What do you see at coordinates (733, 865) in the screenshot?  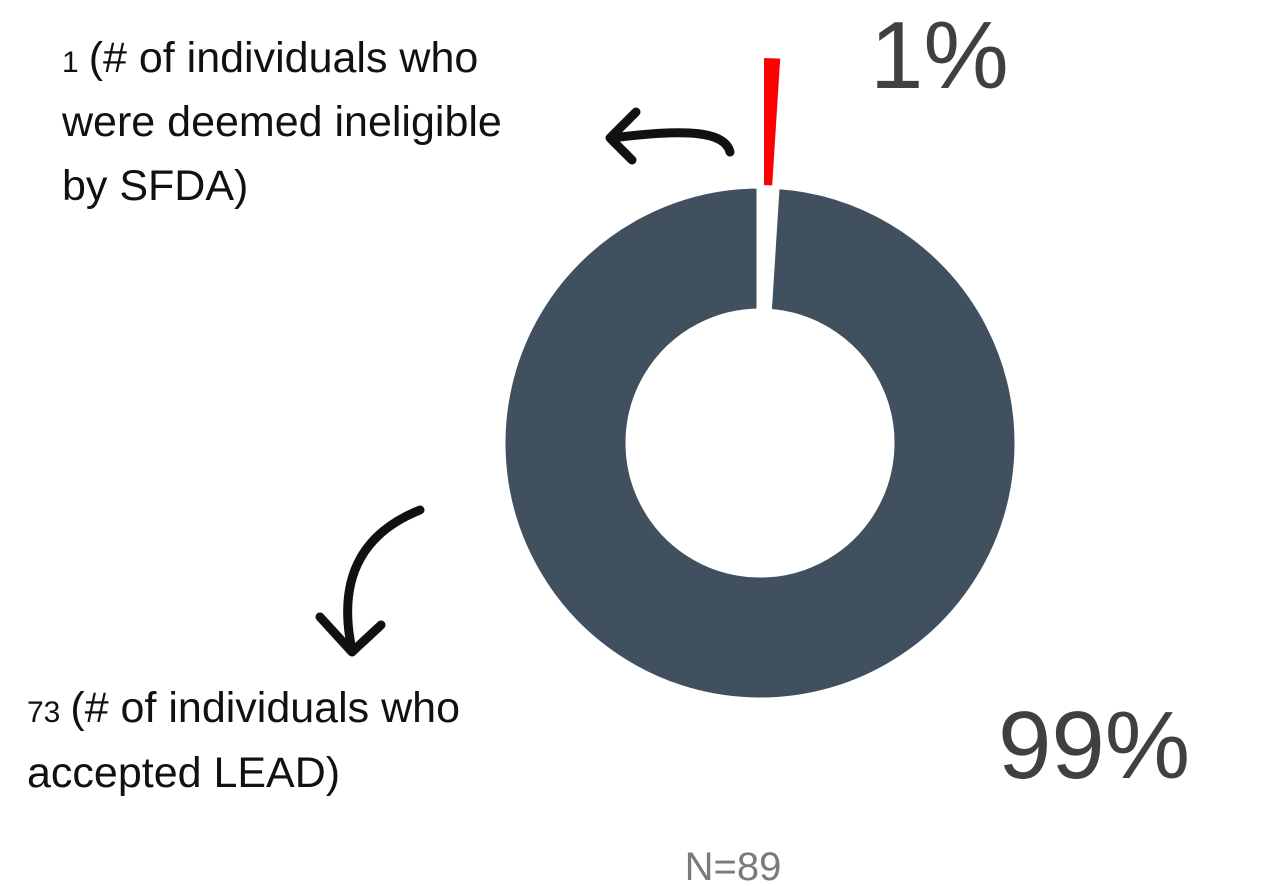 I see `note: N=89` at bounding box center [733, 865].